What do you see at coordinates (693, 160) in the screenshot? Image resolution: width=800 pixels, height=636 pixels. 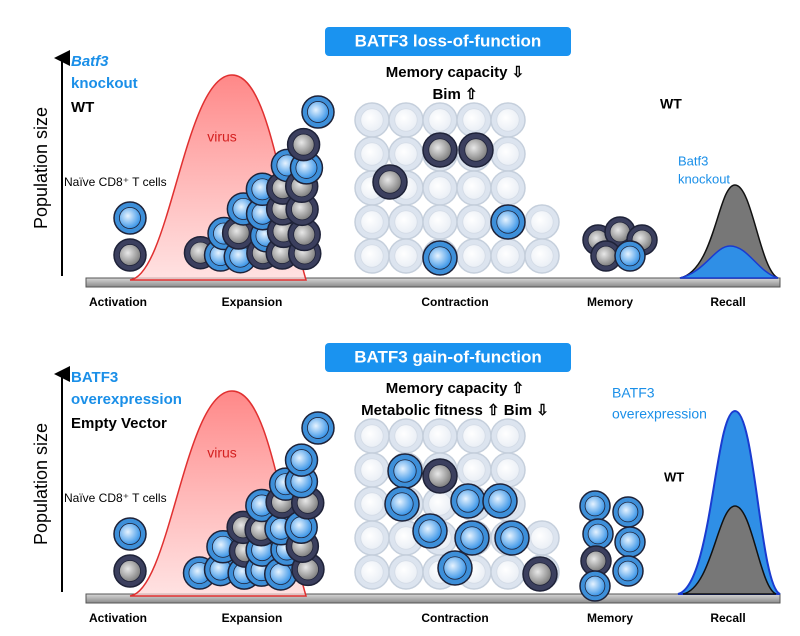 I see `recall-label: Batf3` at bounding box center [693, 160].